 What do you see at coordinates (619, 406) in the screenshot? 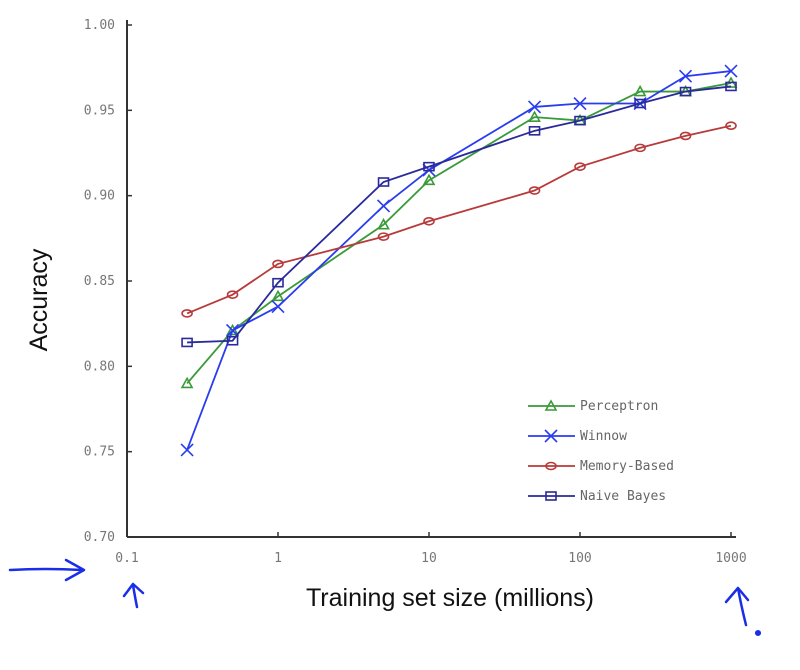
I see `legend-label: Perceptron` at bounding box center [619, 406].